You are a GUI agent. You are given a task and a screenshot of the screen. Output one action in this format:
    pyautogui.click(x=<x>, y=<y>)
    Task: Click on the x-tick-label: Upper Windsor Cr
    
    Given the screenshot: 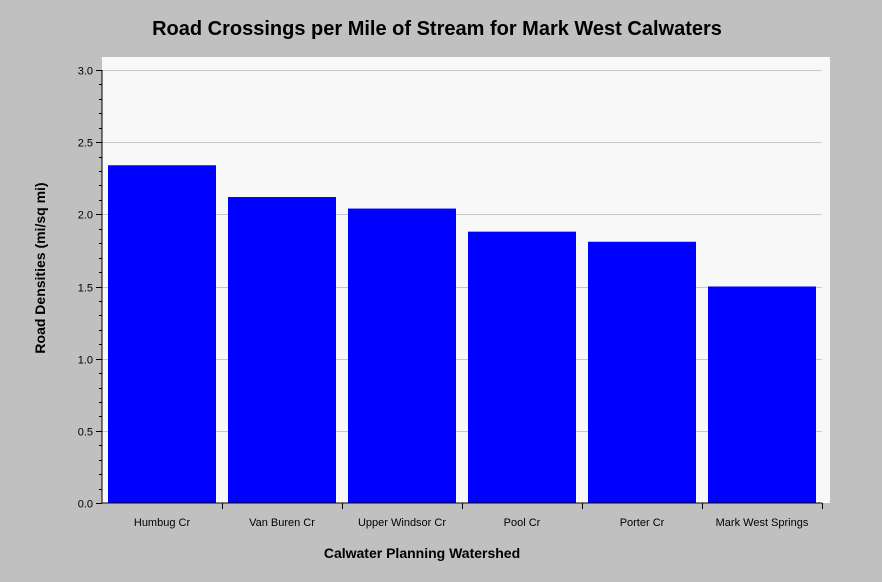 What is the action you would take?
    pyautogui.click(x=402, y=523)
    